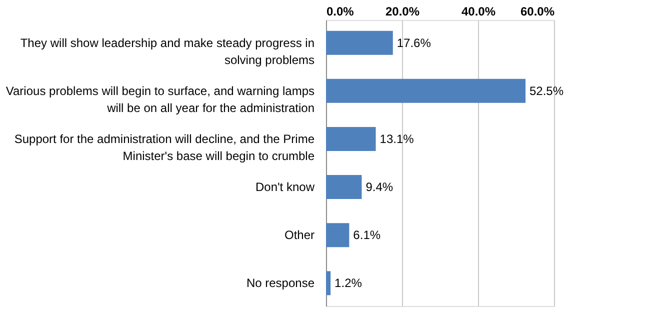 This screenshot has width=650, height=330. Describe the element at coordinates (367, 235) in the screenshot. I see `data-label: 6.1%` at that location.